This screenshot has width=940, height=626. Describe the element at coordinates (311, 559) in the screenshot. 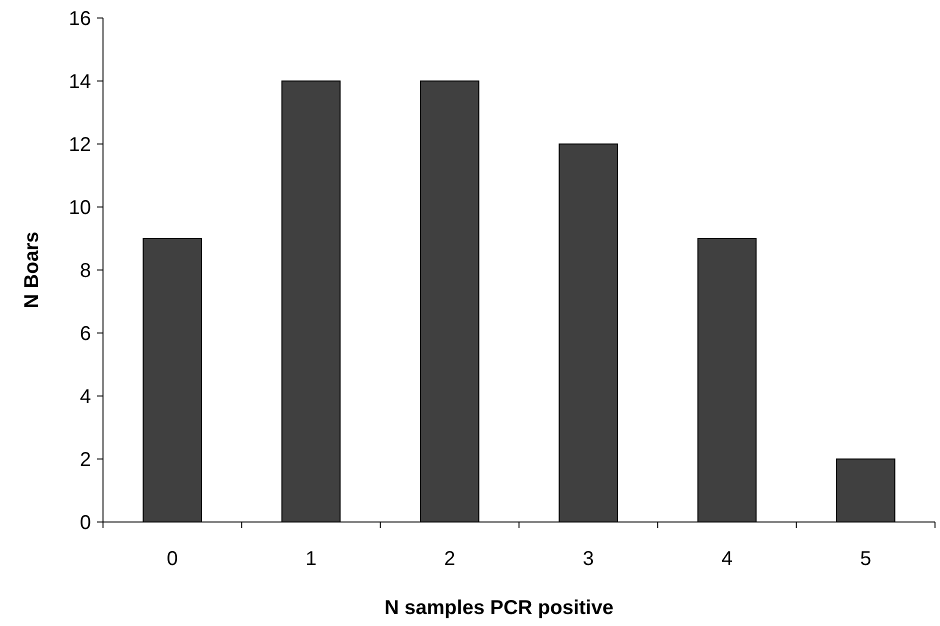

I see `x-tick-label: 1` at that location.